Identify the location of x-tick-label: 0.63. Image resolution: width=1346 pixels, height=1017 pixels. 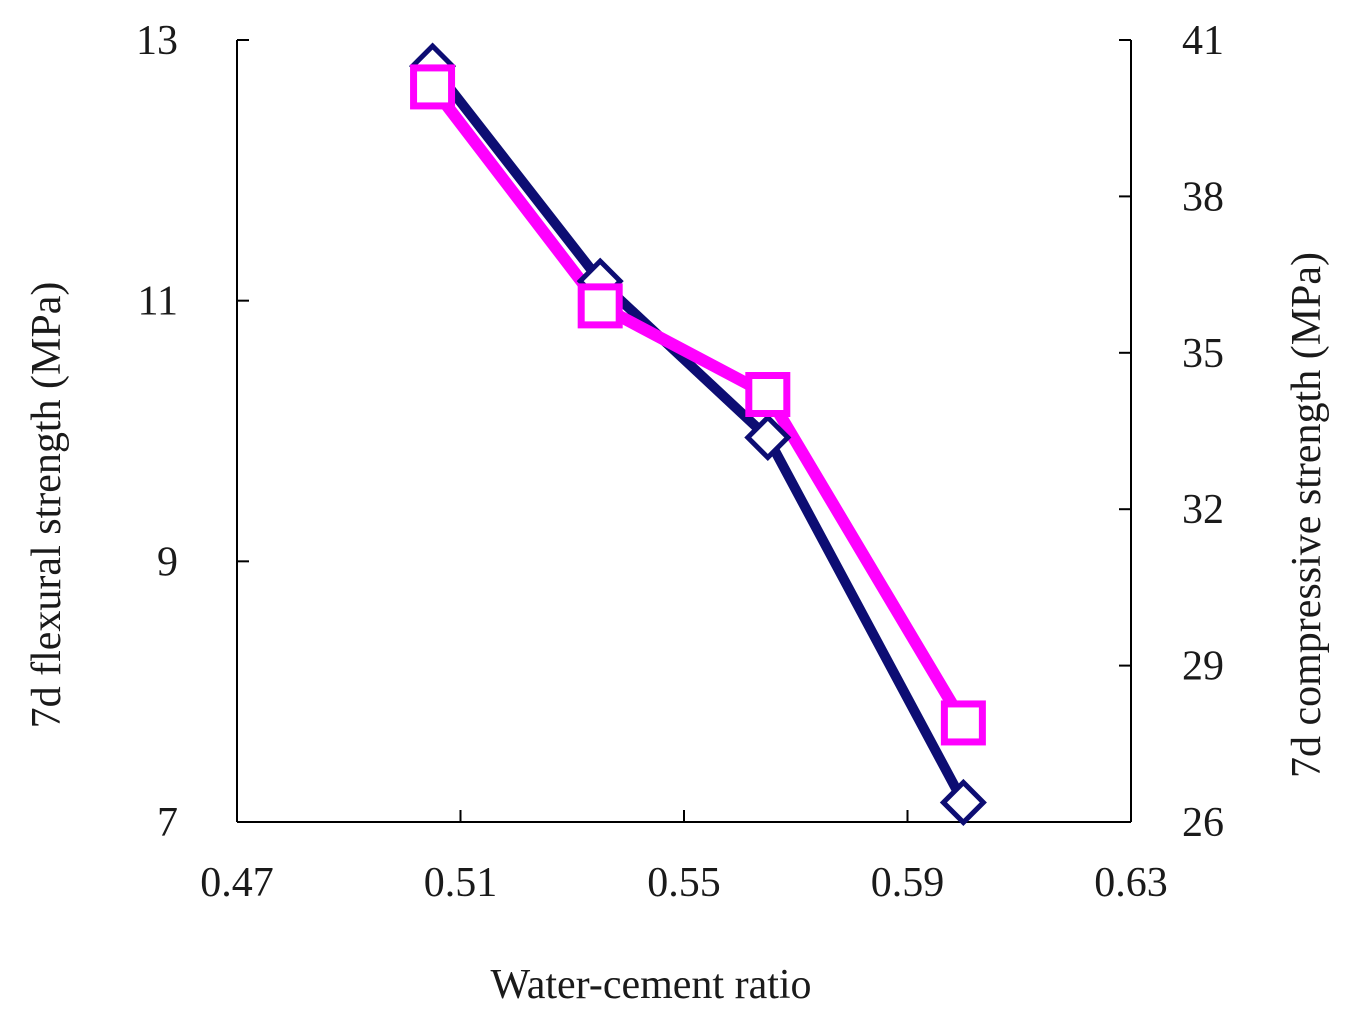
(1131, 883).